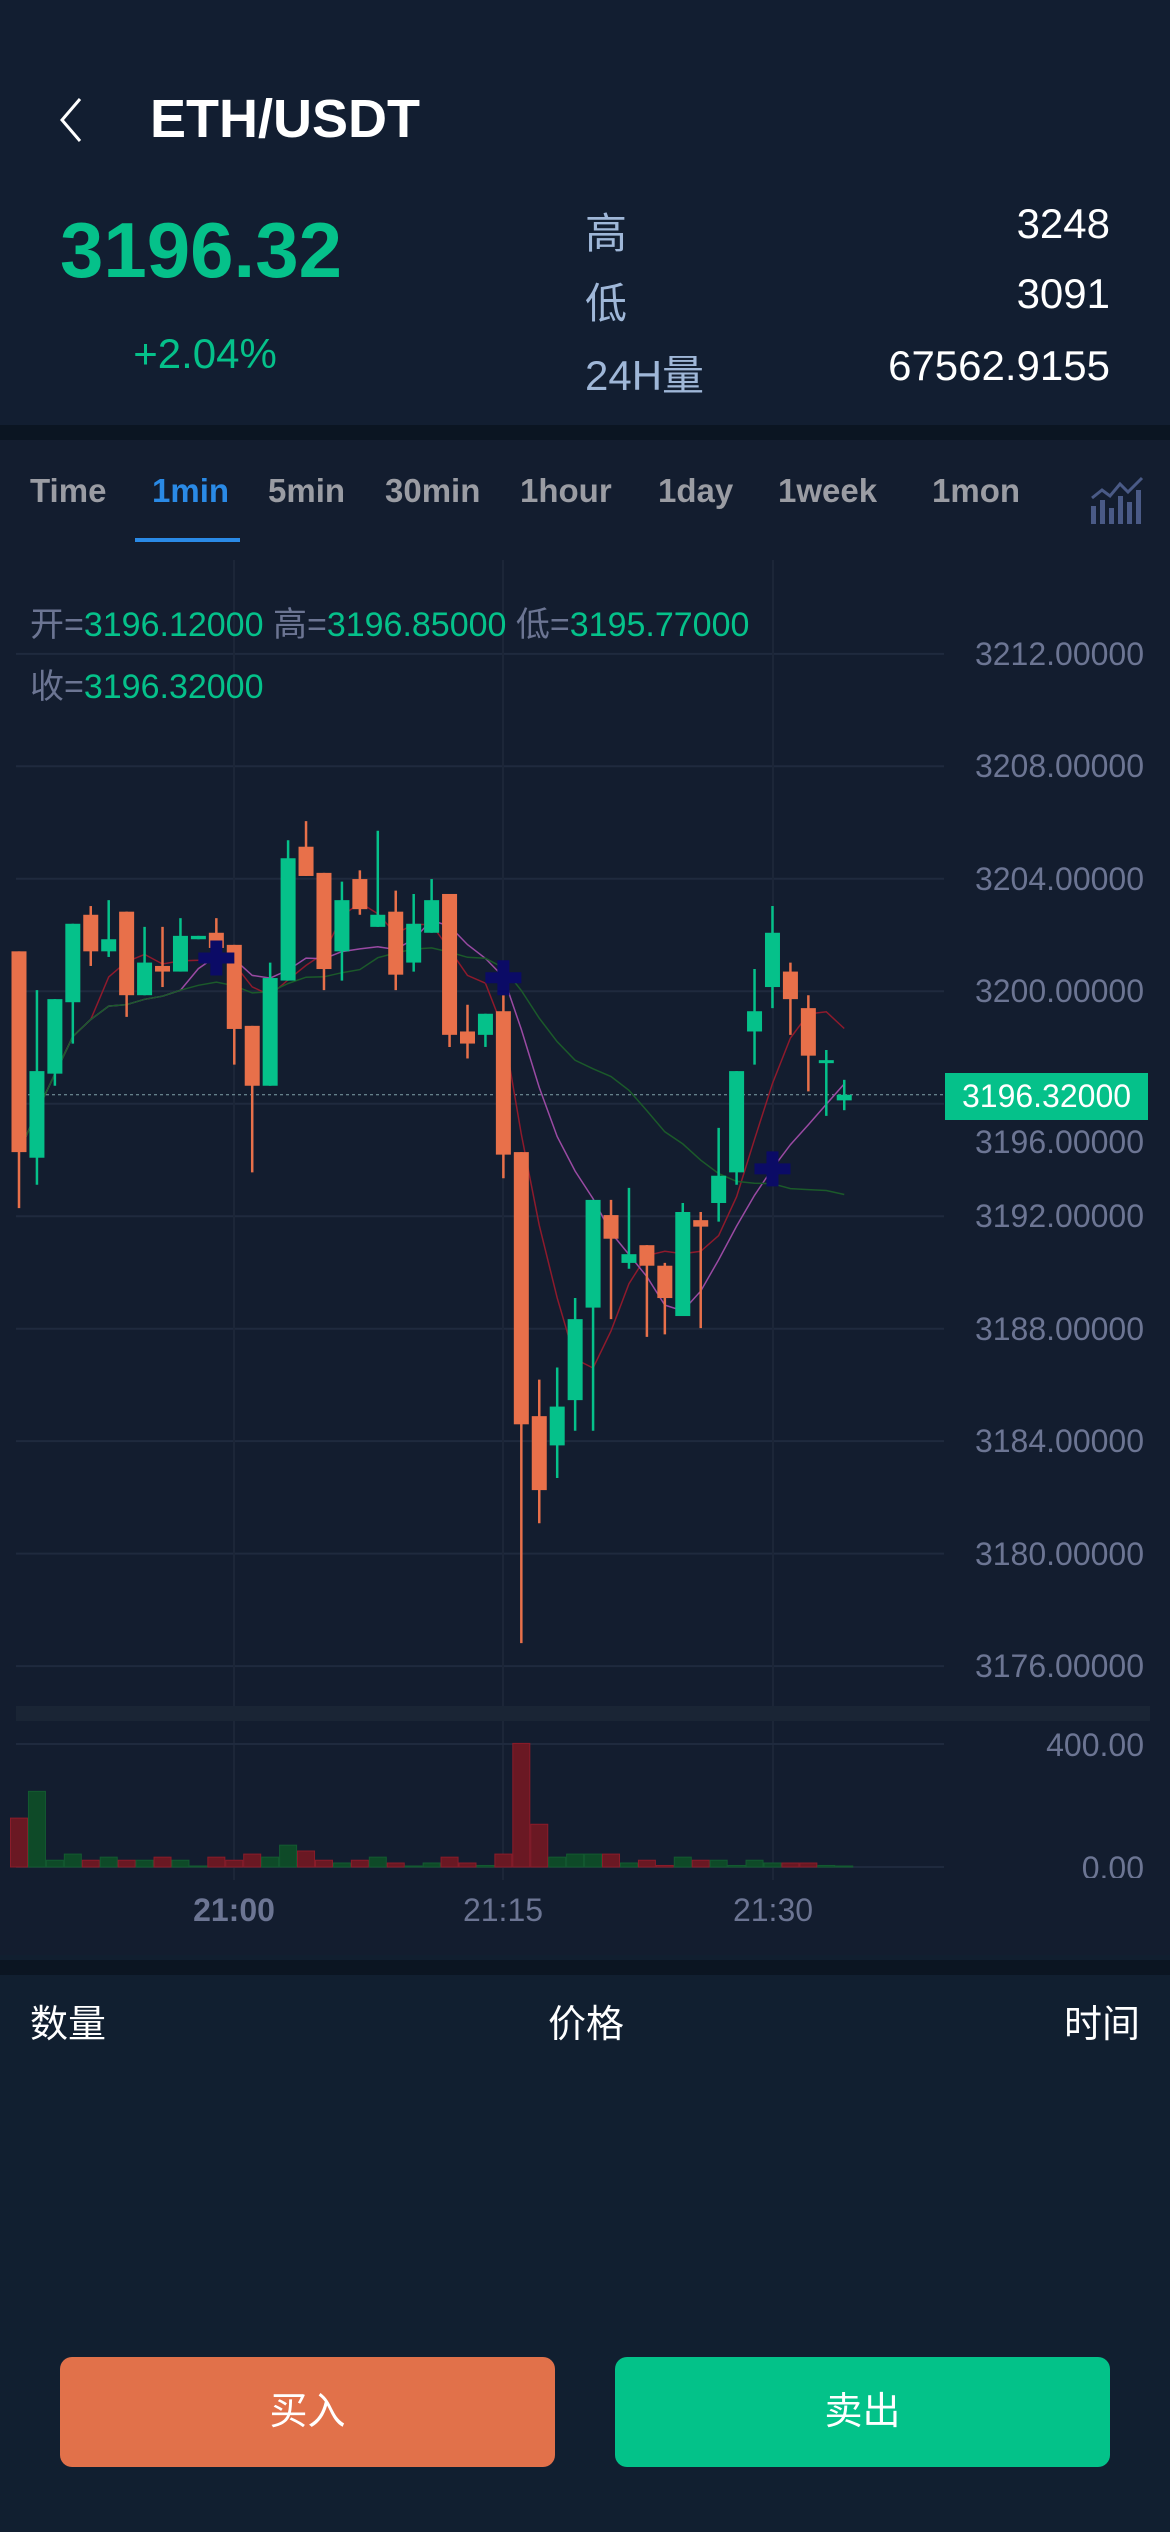  What do you see at coordinates (191, 490) in the screenshot?
I see `tab-1min: 1min` at bounding box center [191, 490].